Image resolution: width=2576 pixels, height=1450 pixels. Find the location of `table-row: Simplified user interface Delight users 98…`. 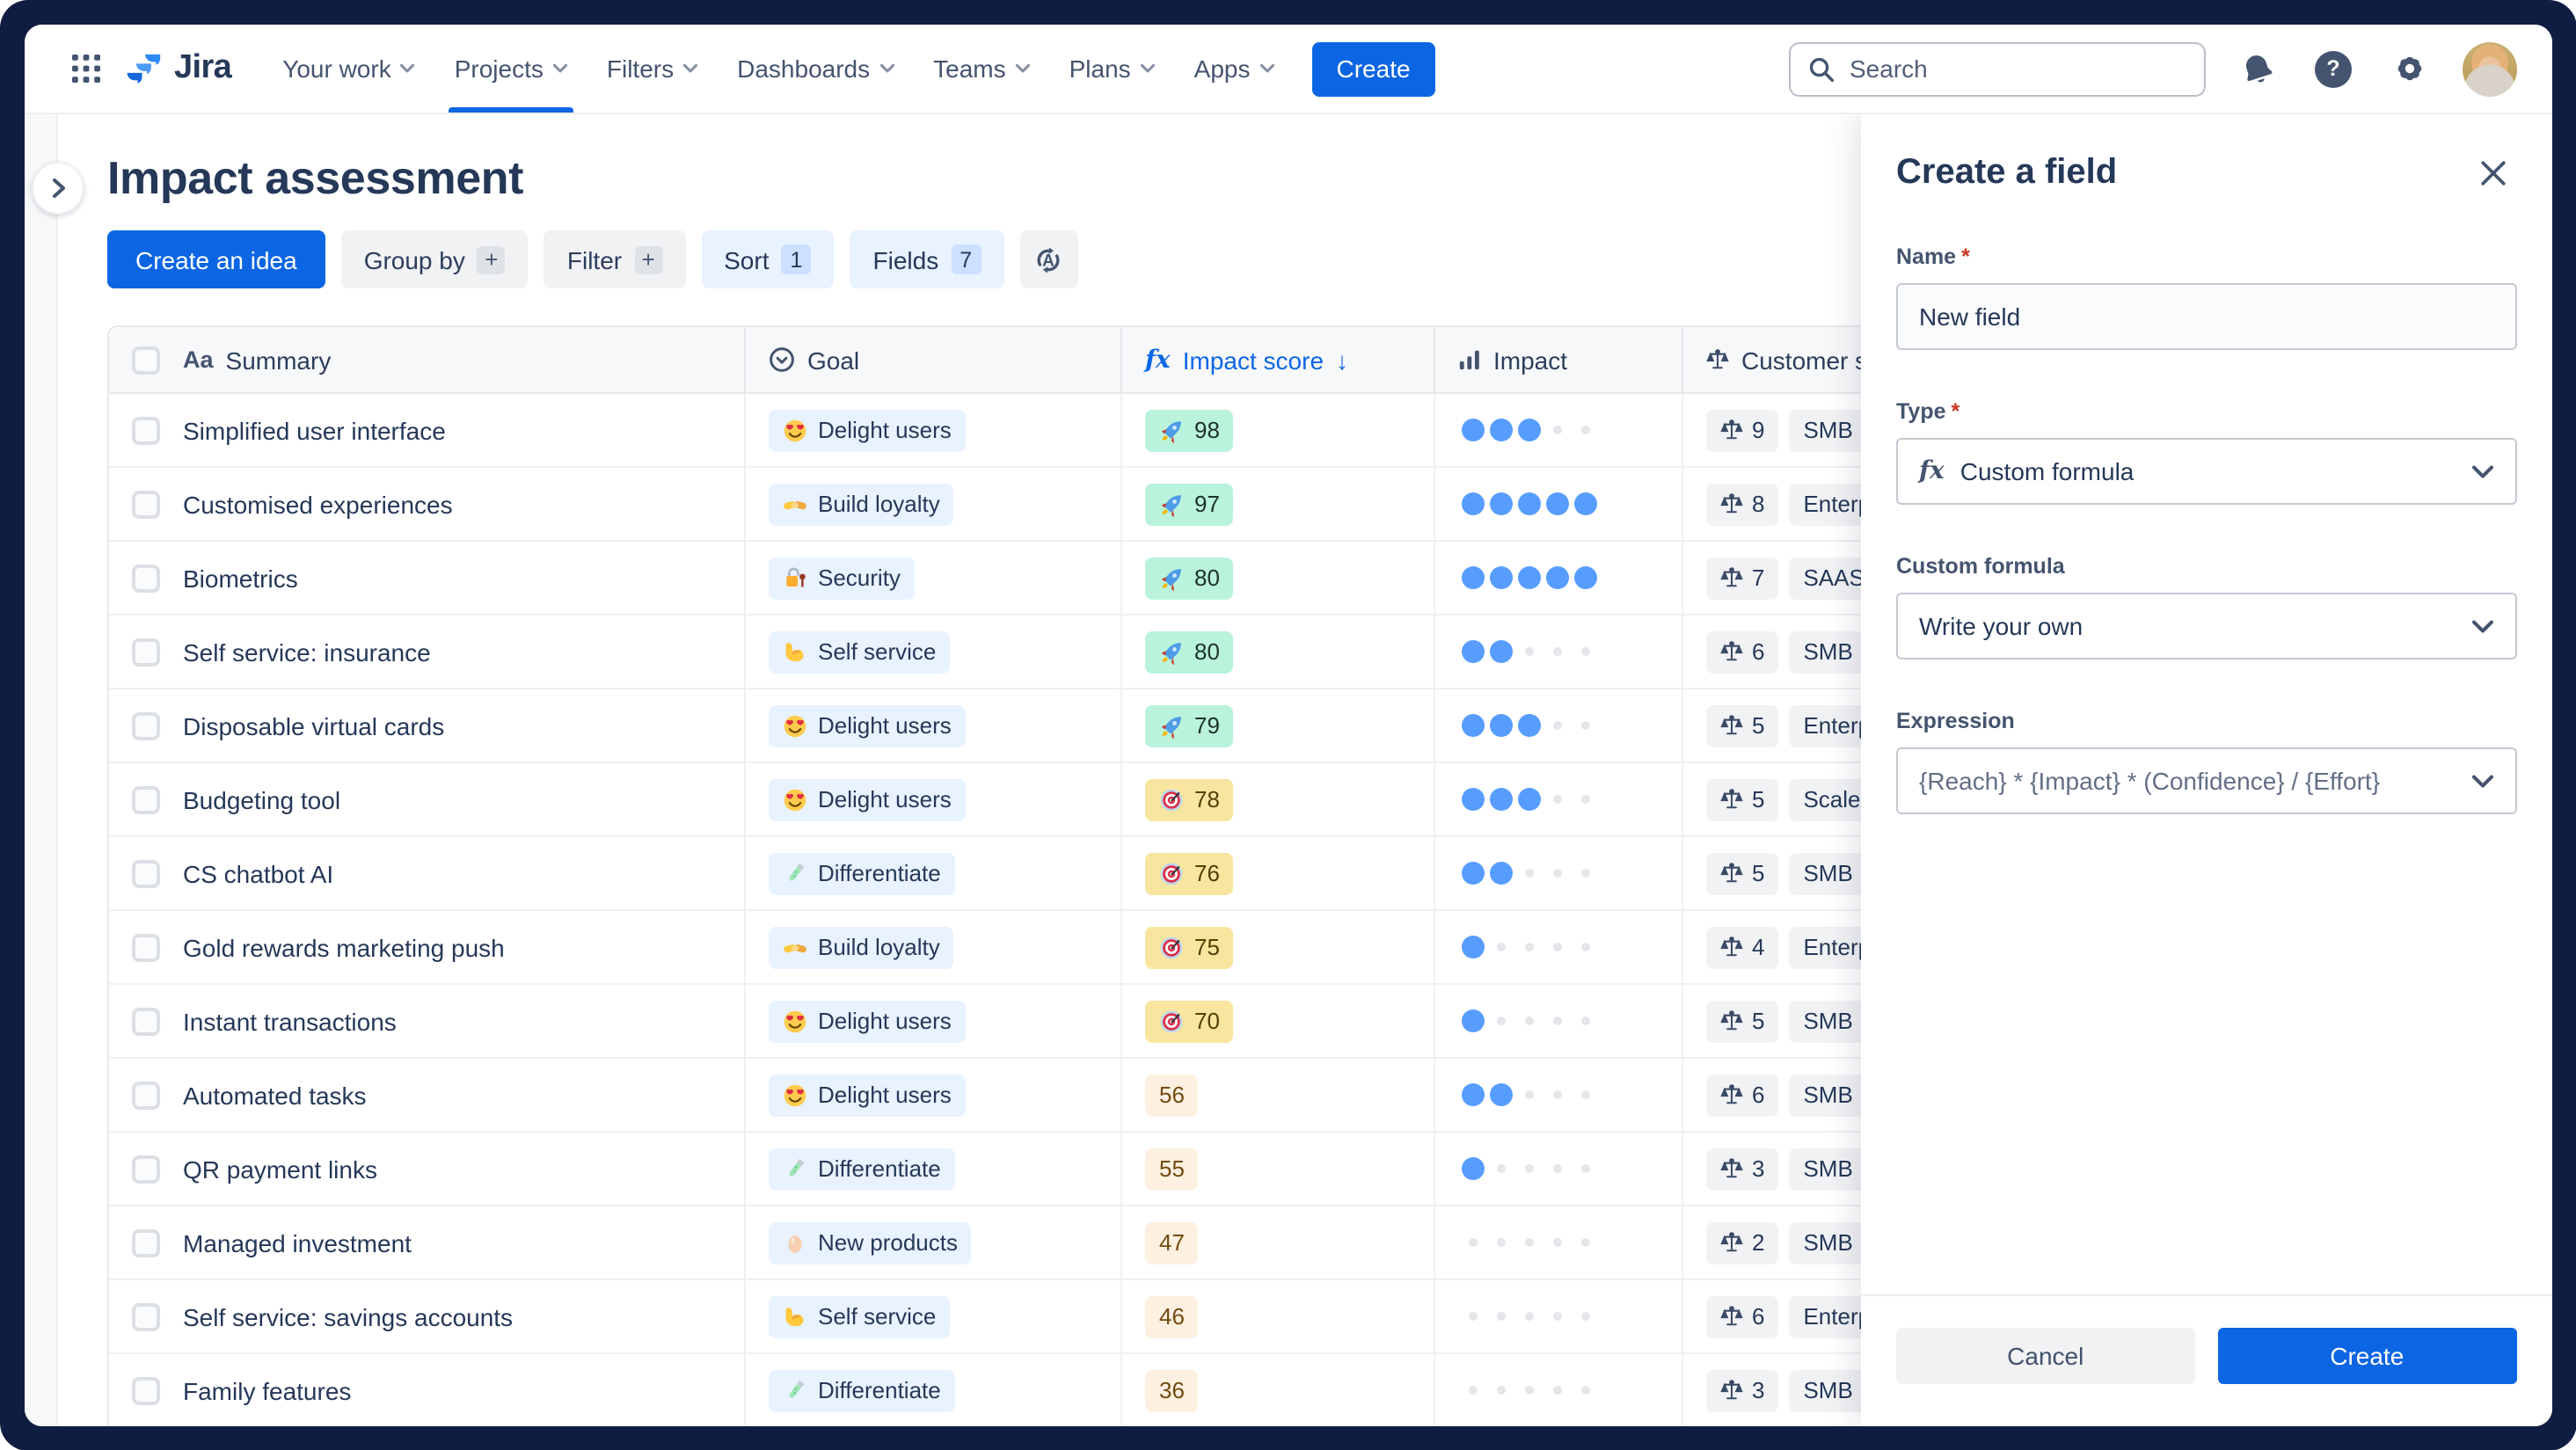

table-row: Simplified user interface Delight users 98… is located at coordinates (1106, 431).